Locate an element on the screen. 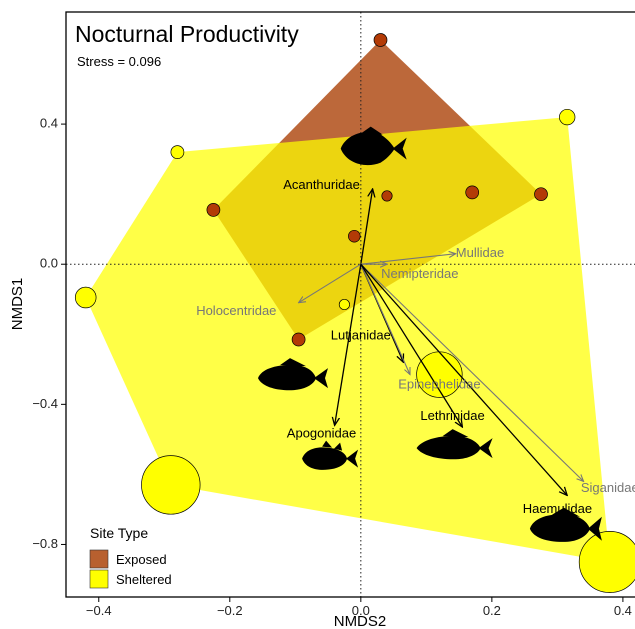 The height and width of the screenshot is (629, 635). x-tick-label: −0.4 is located at coordinates (99, 610).